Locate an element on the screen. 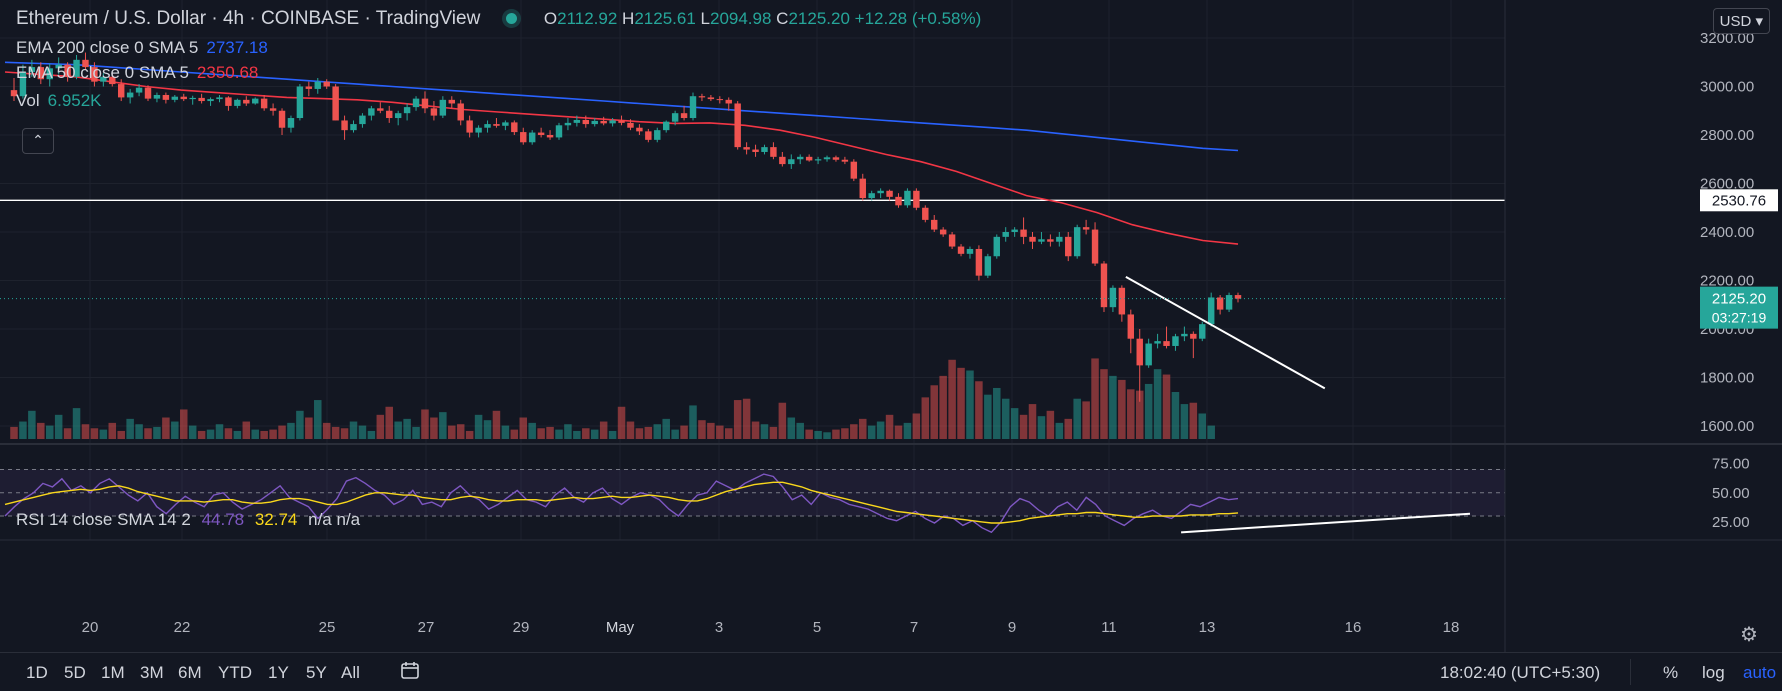  last-price-box is located at coordinates (1739, 307).